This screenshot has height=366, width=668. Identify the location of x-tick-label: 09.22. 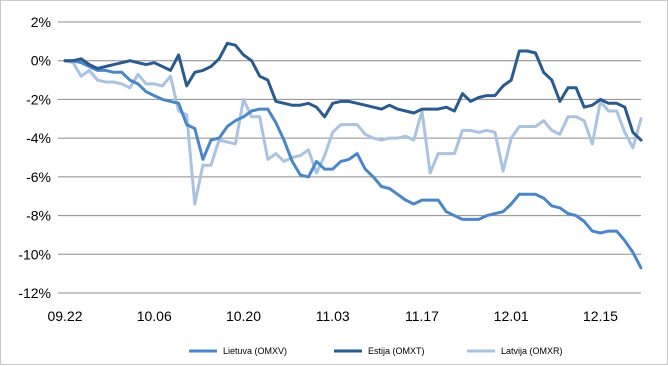
(64, 316).